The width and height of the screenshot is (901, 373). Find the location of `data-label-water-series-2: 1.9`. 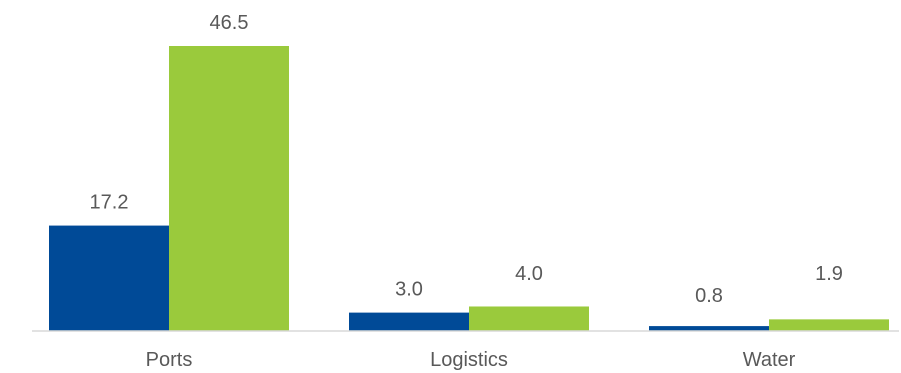

data-label-water-series-2: 1.9 is located at coordinates (829, 274).